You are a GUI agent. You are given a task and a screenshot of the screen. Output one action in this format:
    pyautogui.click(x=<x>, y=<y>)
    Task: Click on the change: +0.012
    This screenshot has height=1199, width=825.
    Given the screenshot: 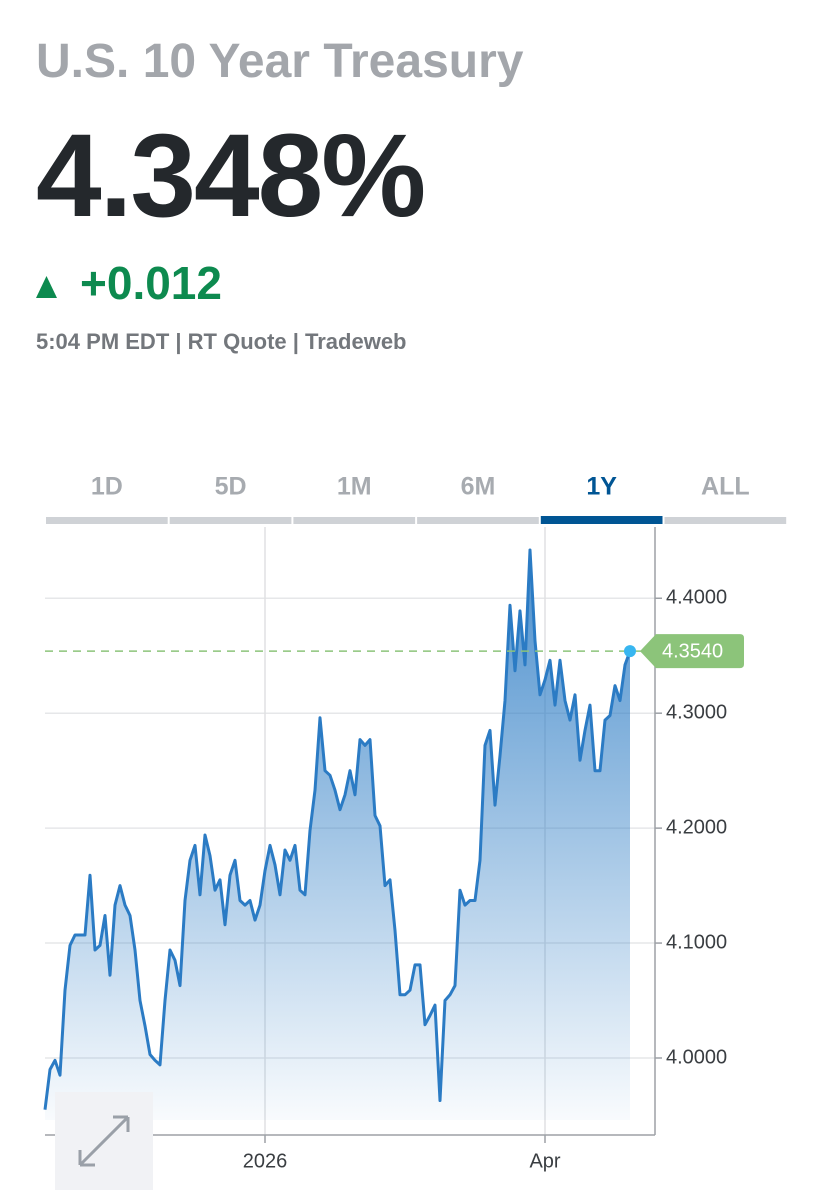 What is the action you would take?
    pyautogui.click(x=151, y=283)
    